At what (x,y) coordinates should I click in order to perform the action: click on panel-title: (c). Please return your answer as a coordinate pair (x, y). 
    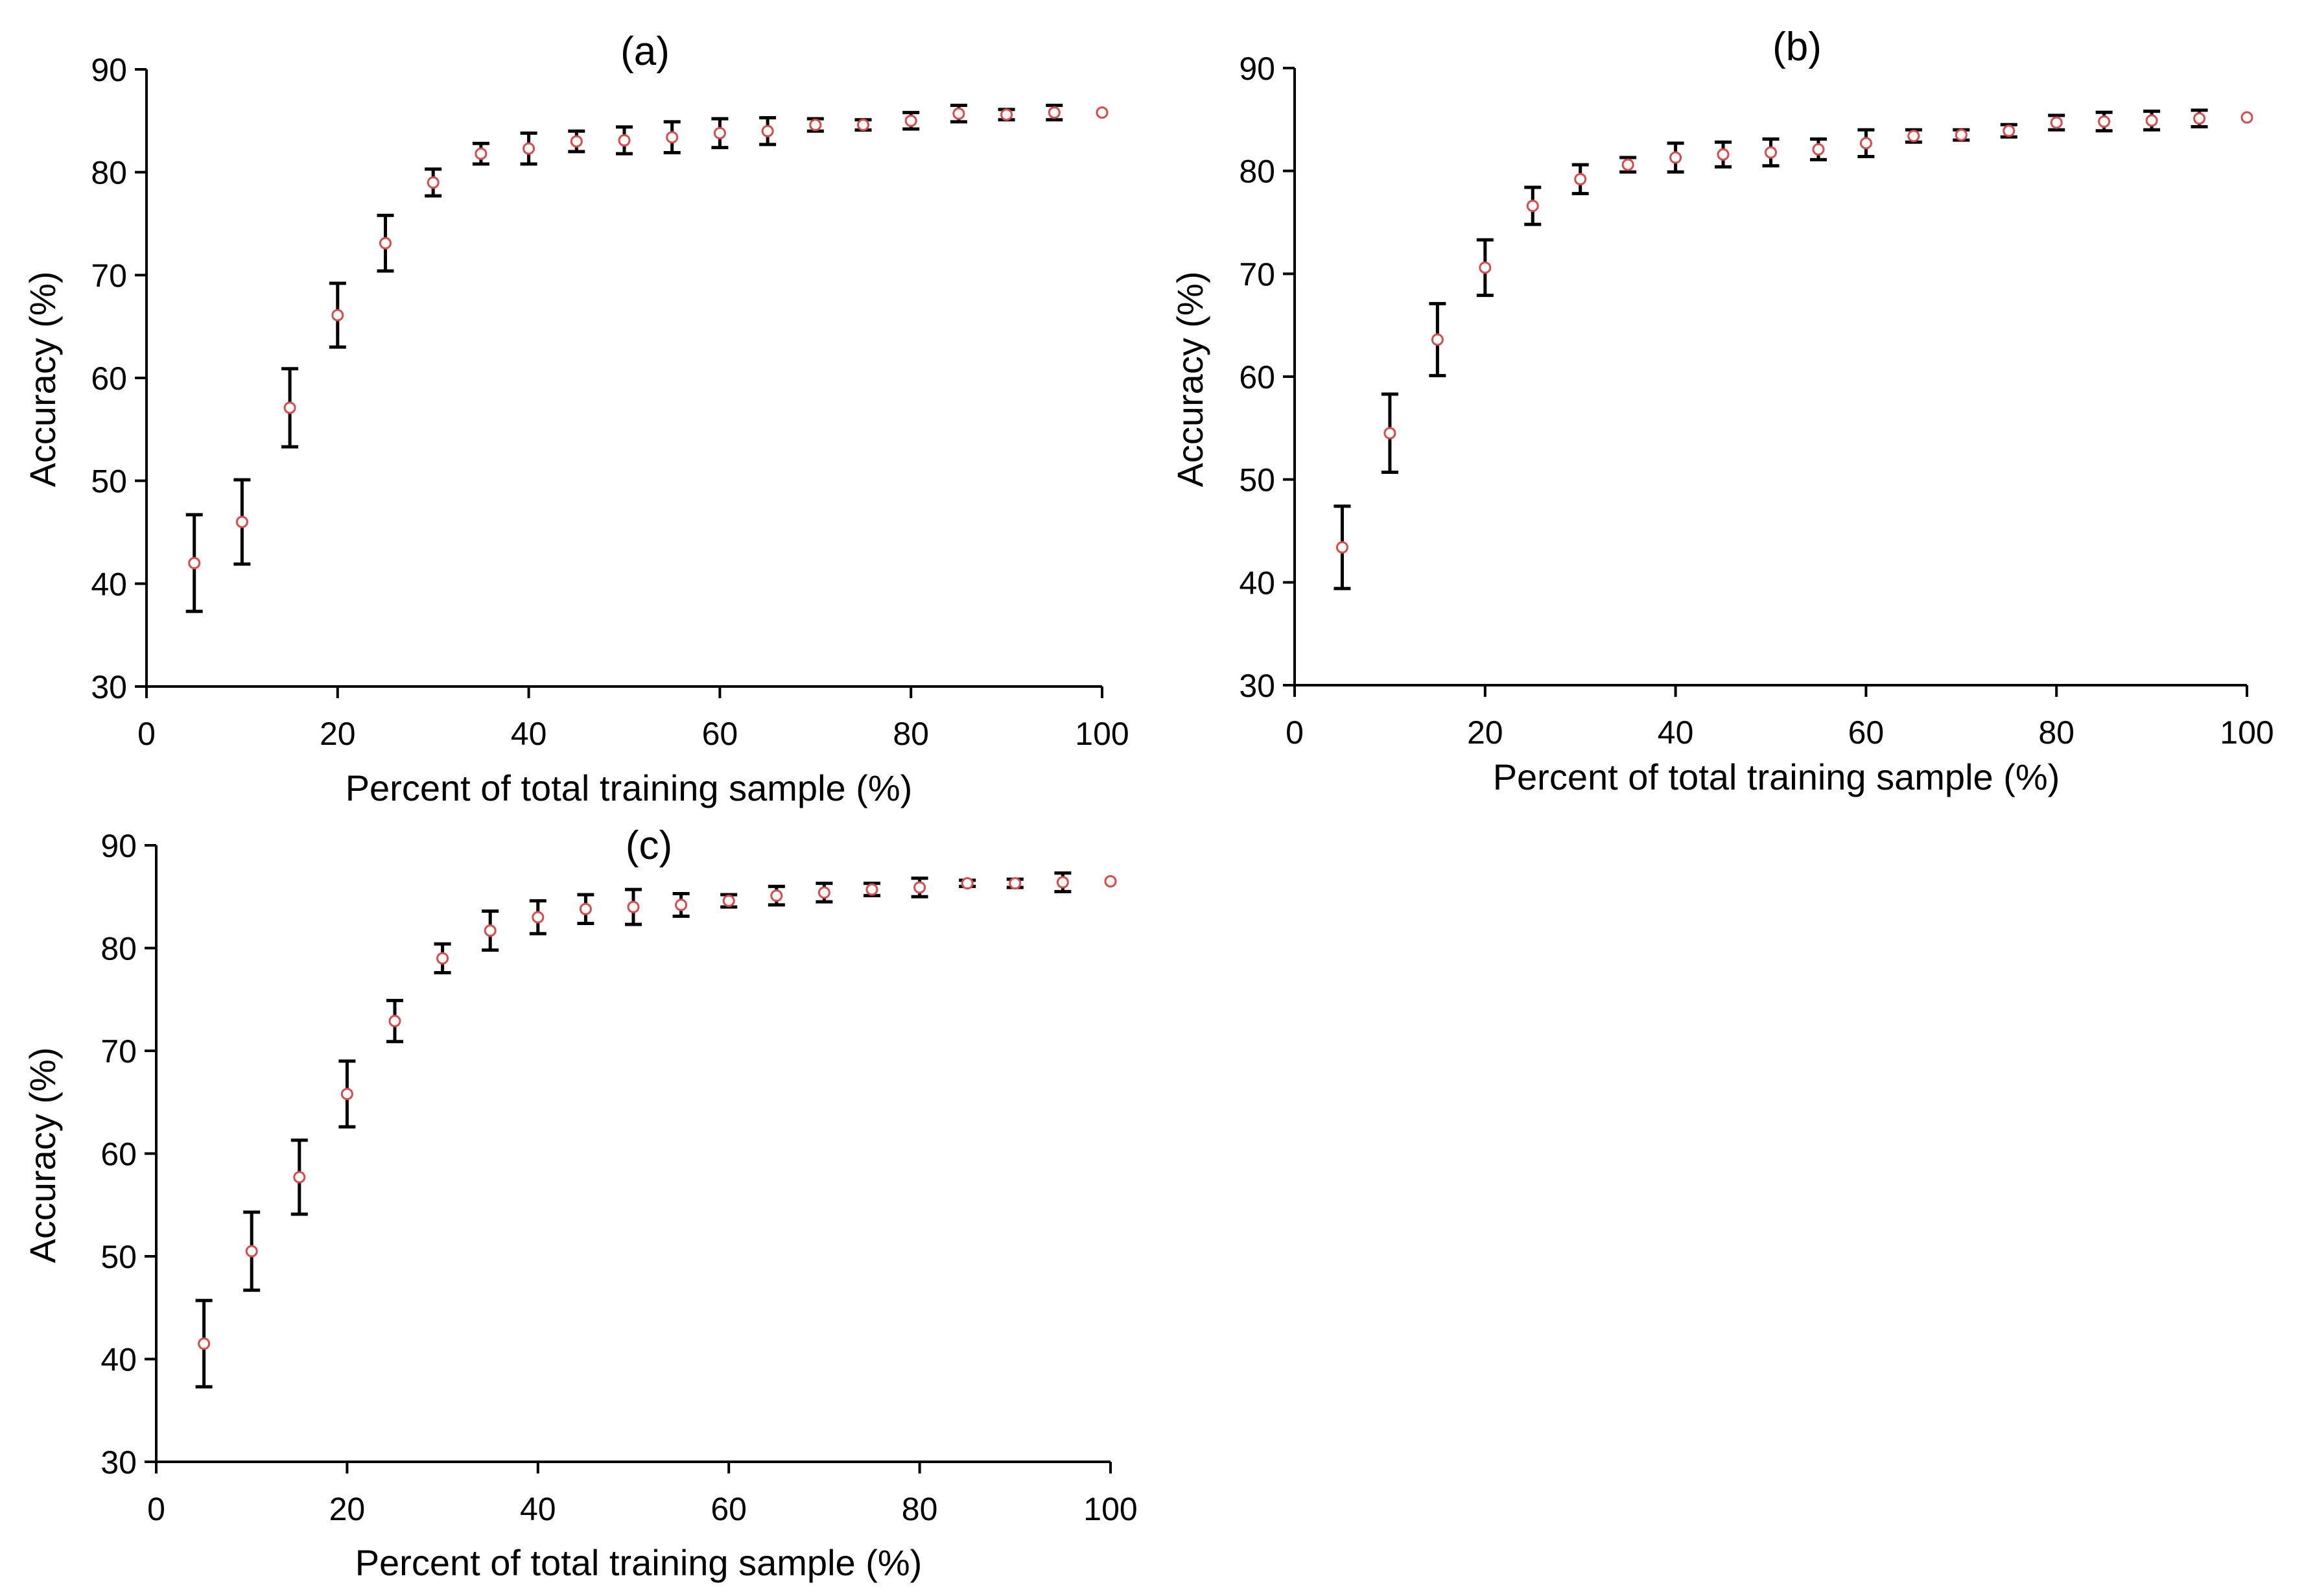
    Looking at the image, I should click on (649, 845).